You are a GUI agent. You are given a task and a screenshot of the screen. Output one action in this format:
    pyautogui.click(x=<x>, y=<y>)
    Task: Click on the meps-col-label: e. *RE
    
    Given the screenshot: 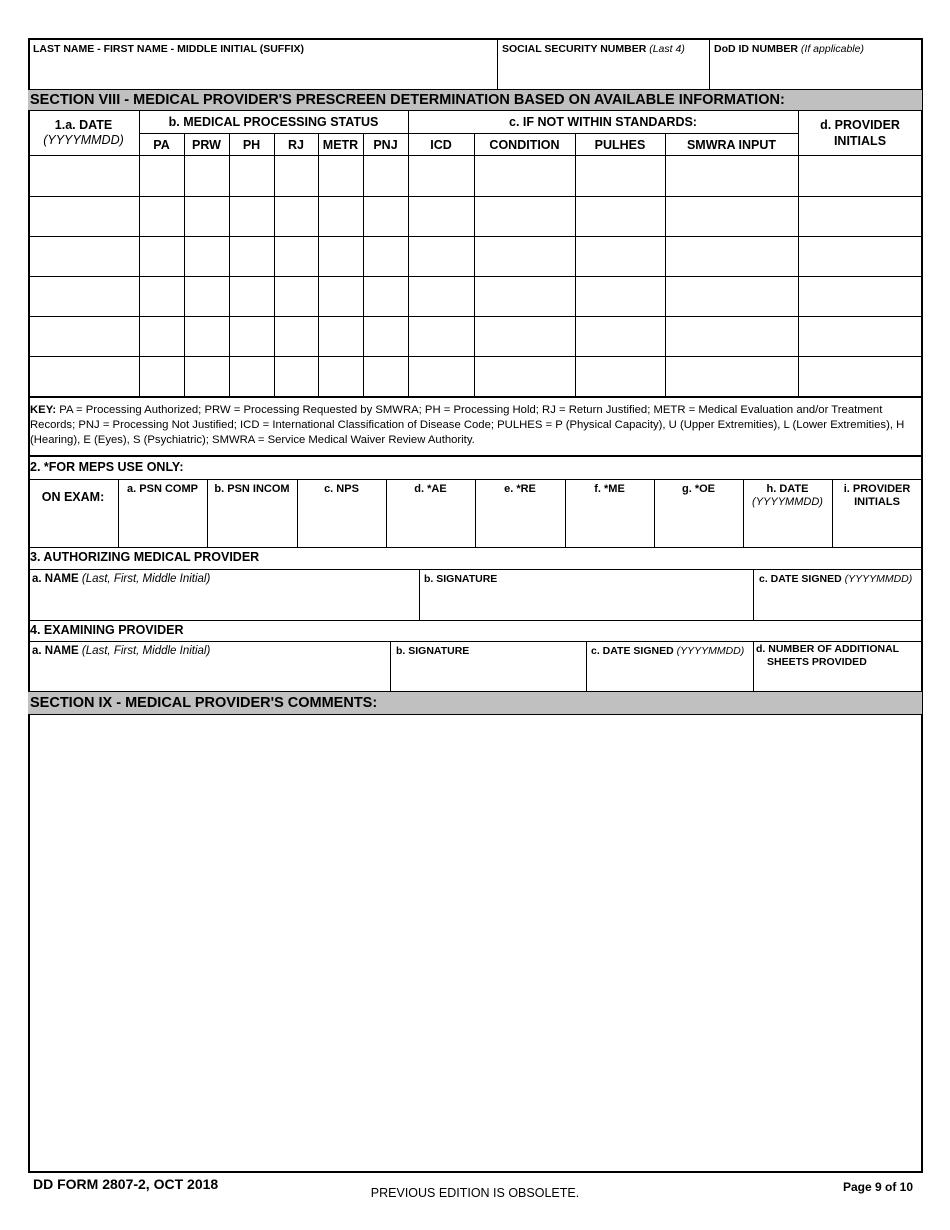 What is the action you would take?
    pyautogui.click(x=520, y=489)
    